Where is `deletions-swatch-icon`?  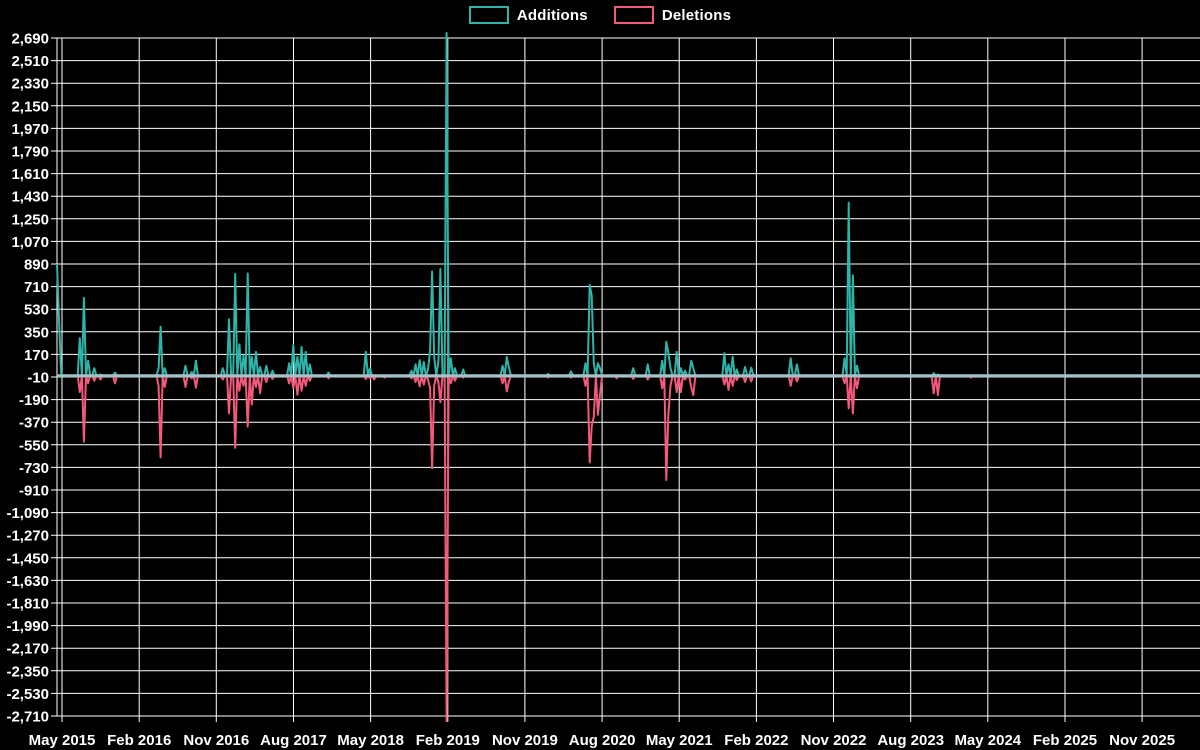
deletions-swatch-icon is located at coordinates (633, 15).